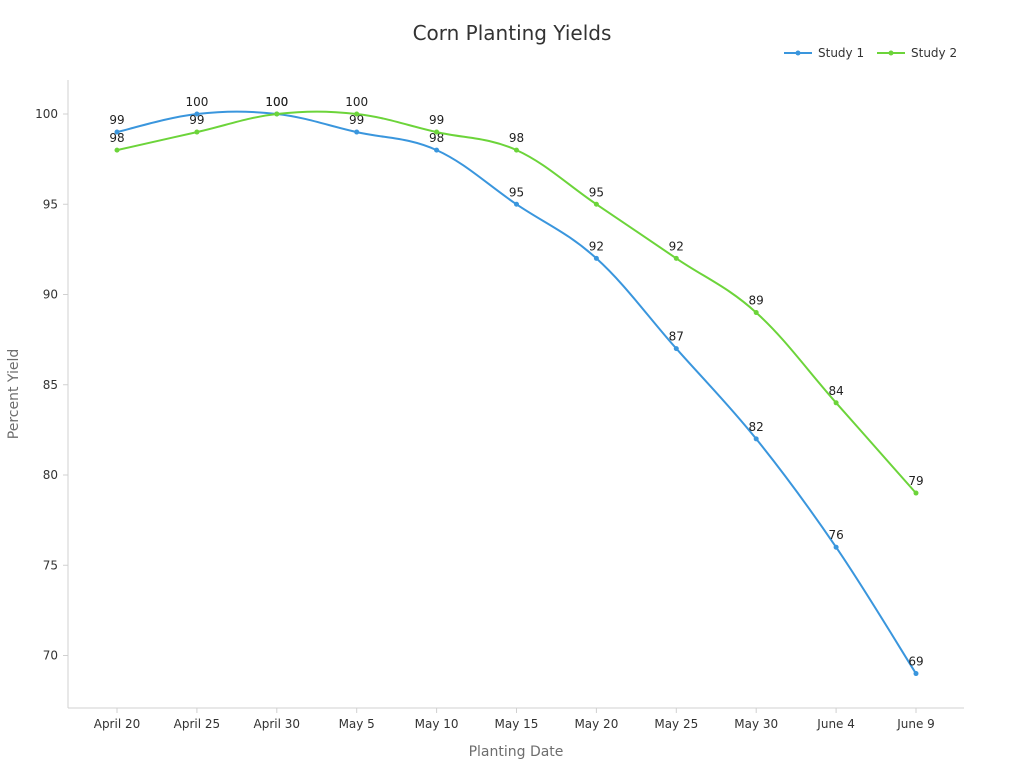 This screenshot has width=1024, height=768. What do you see at coordinates (676, 337) in the screenshot?
I see `data-label: 87` at bounding box center [676, 337].